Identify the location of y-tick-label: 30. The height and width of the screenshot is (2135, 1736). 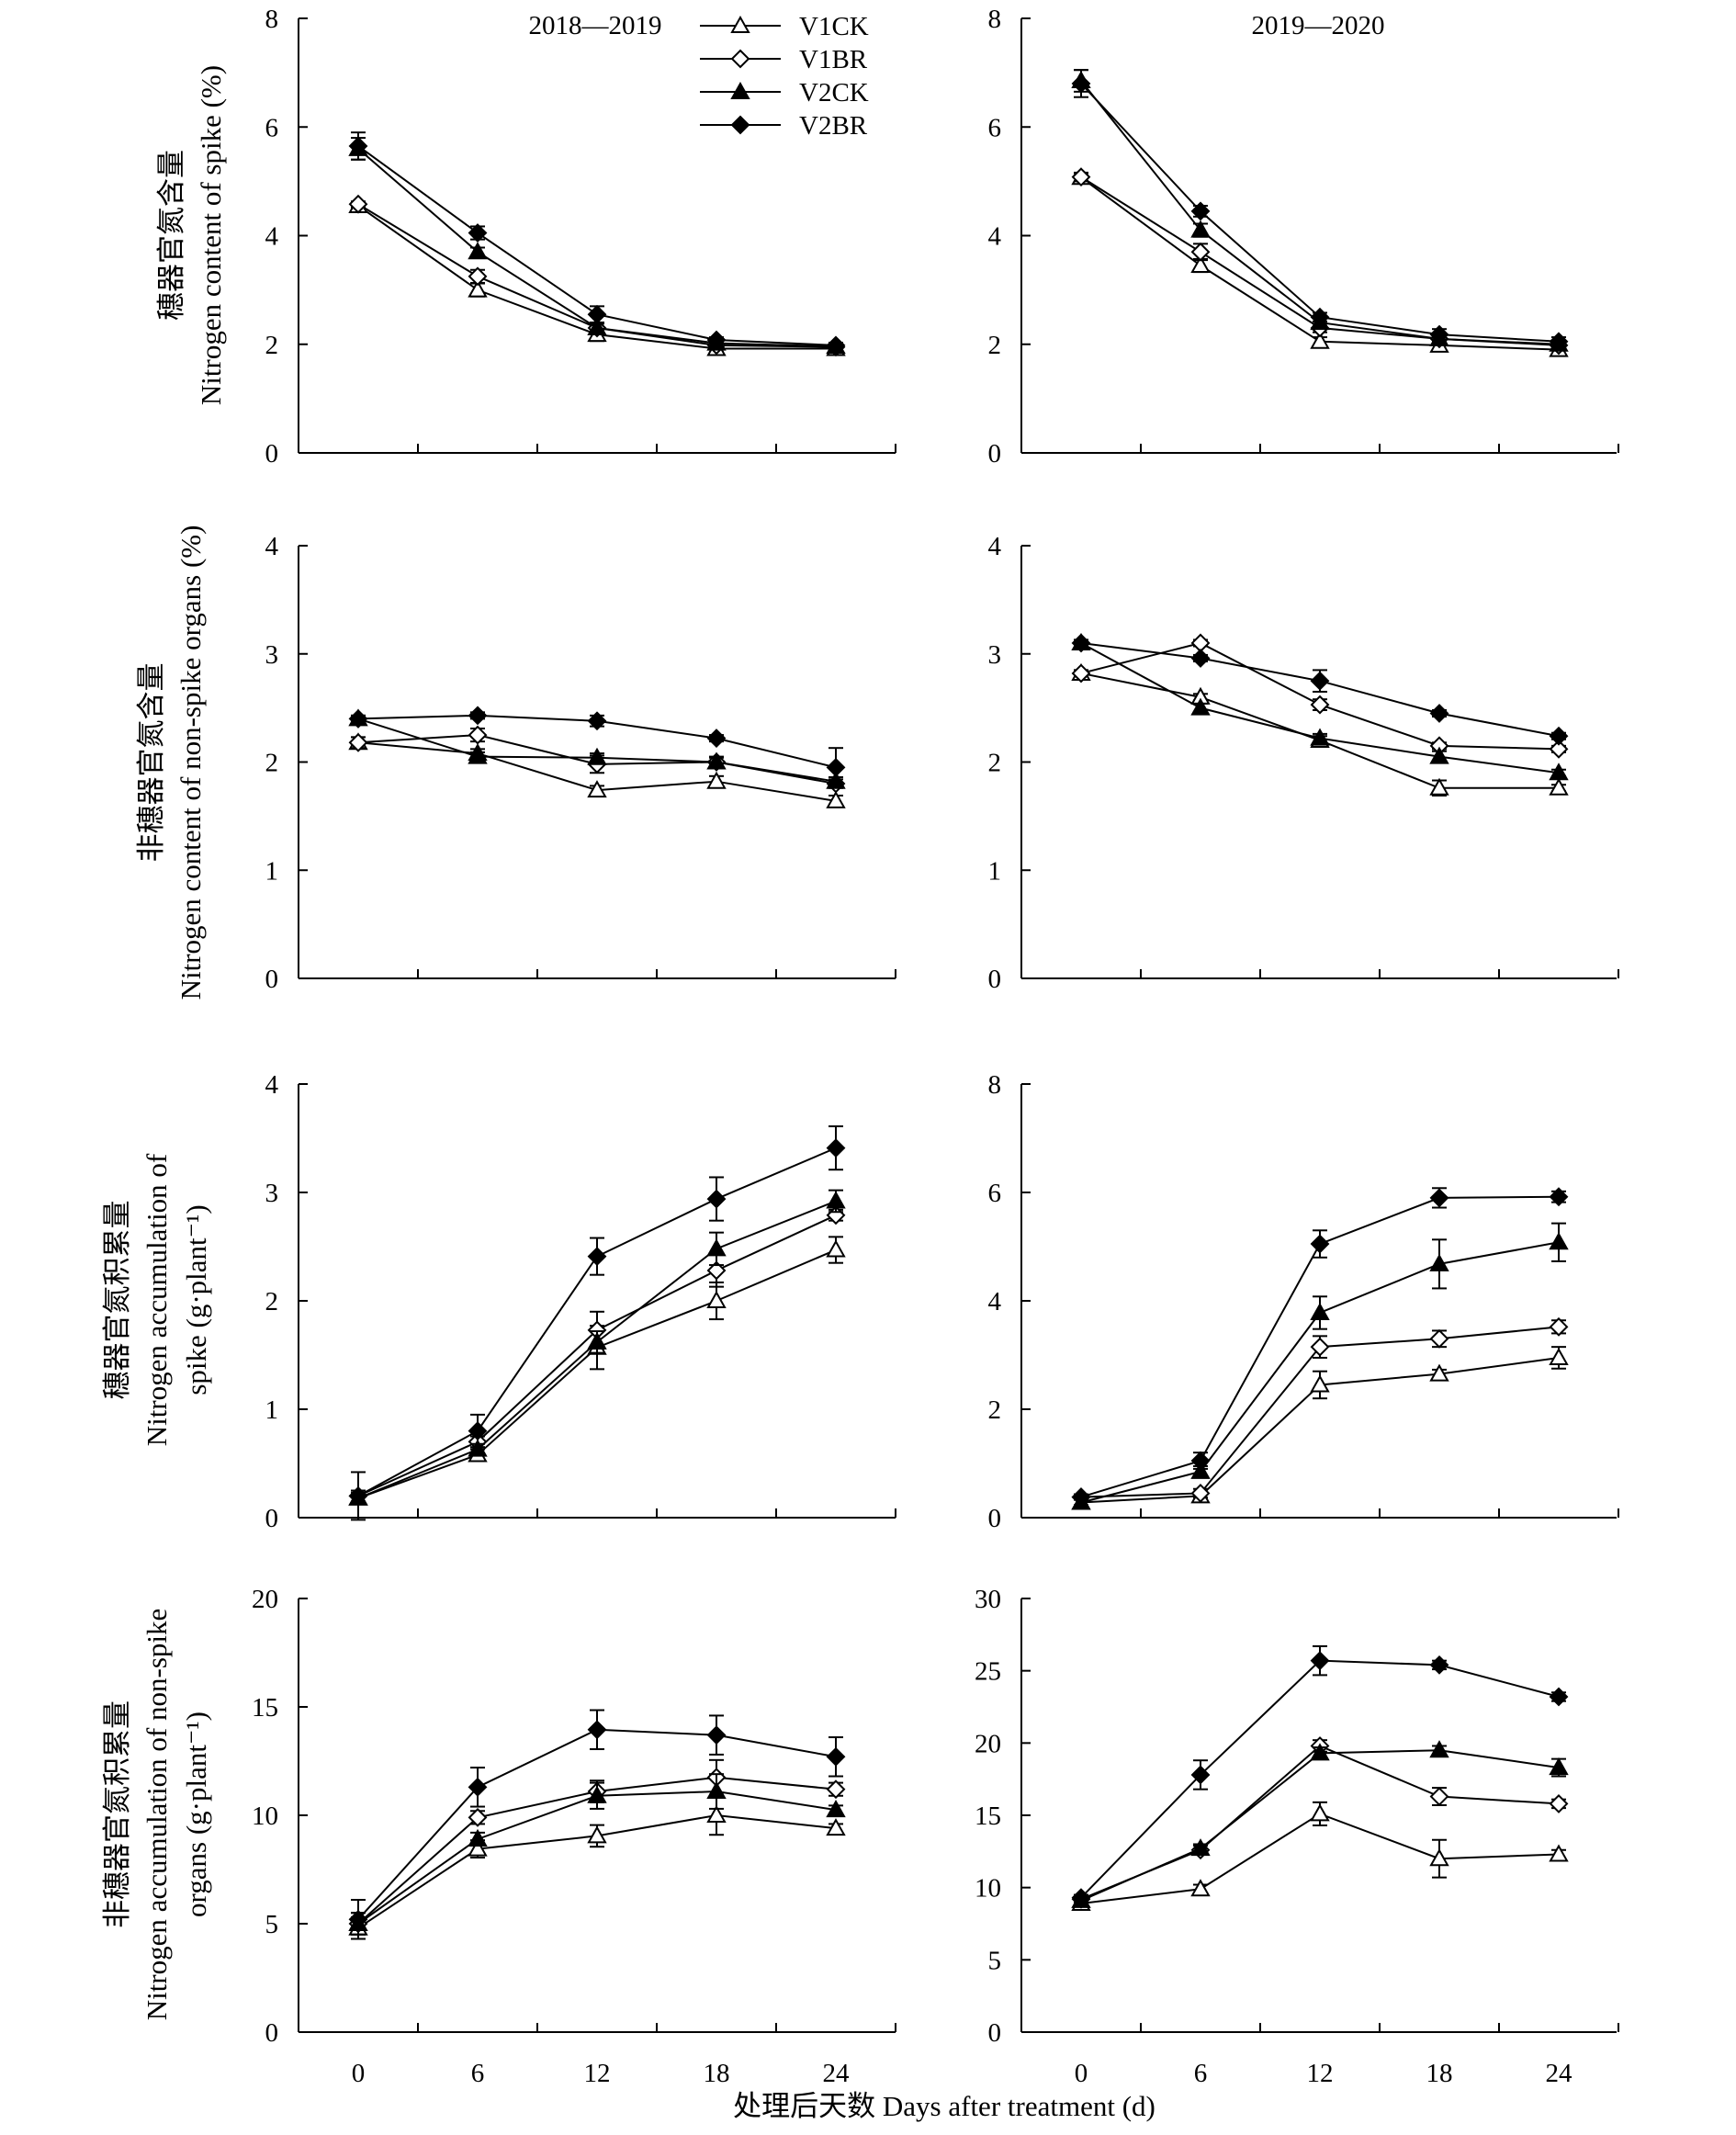
(988, 1599).